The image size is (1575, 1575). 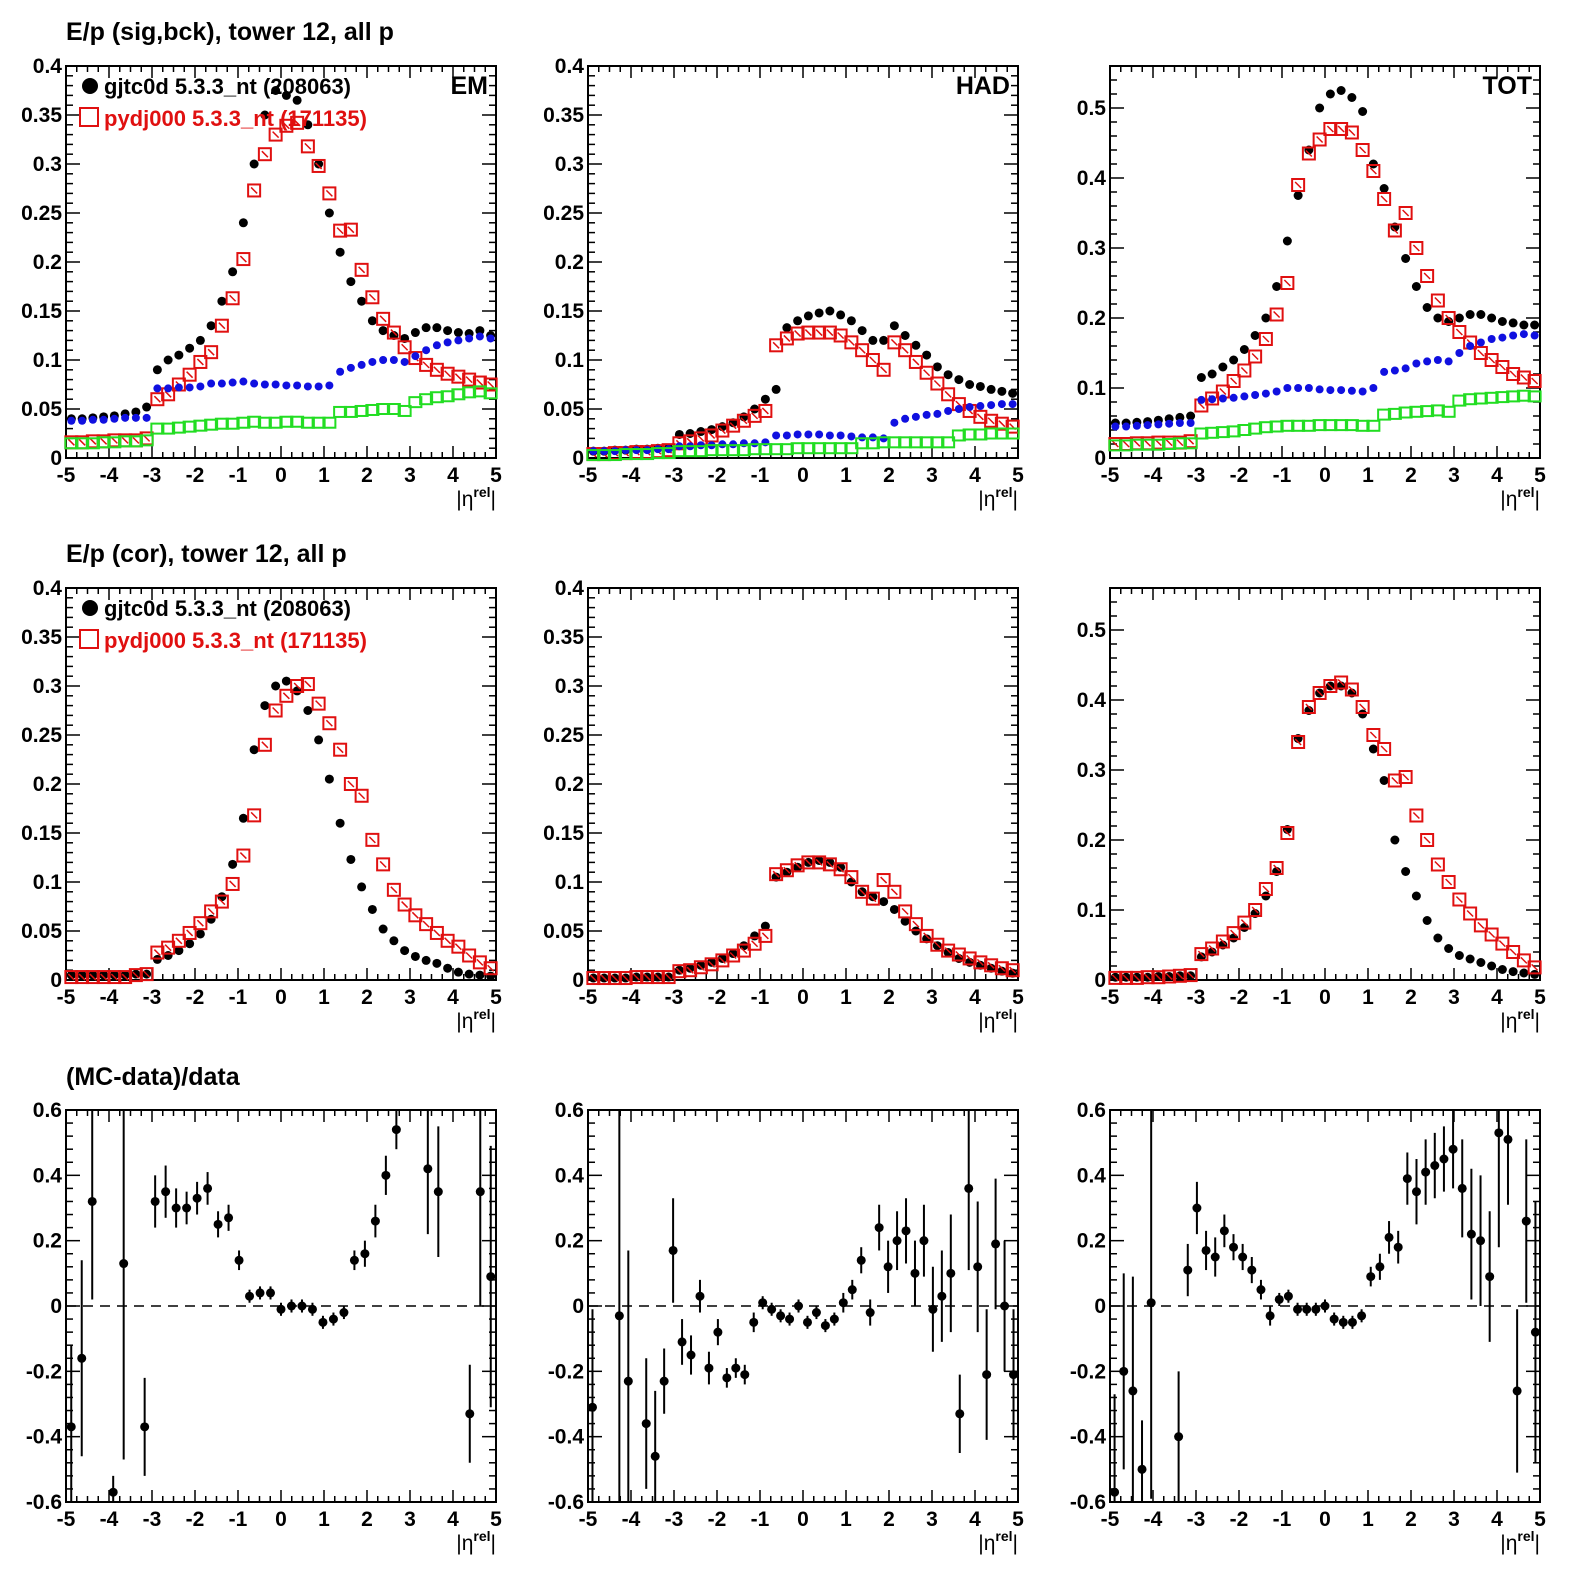 I want to click on row-title-ratio: (MC-data)/data, so click(x=153, y=1077).